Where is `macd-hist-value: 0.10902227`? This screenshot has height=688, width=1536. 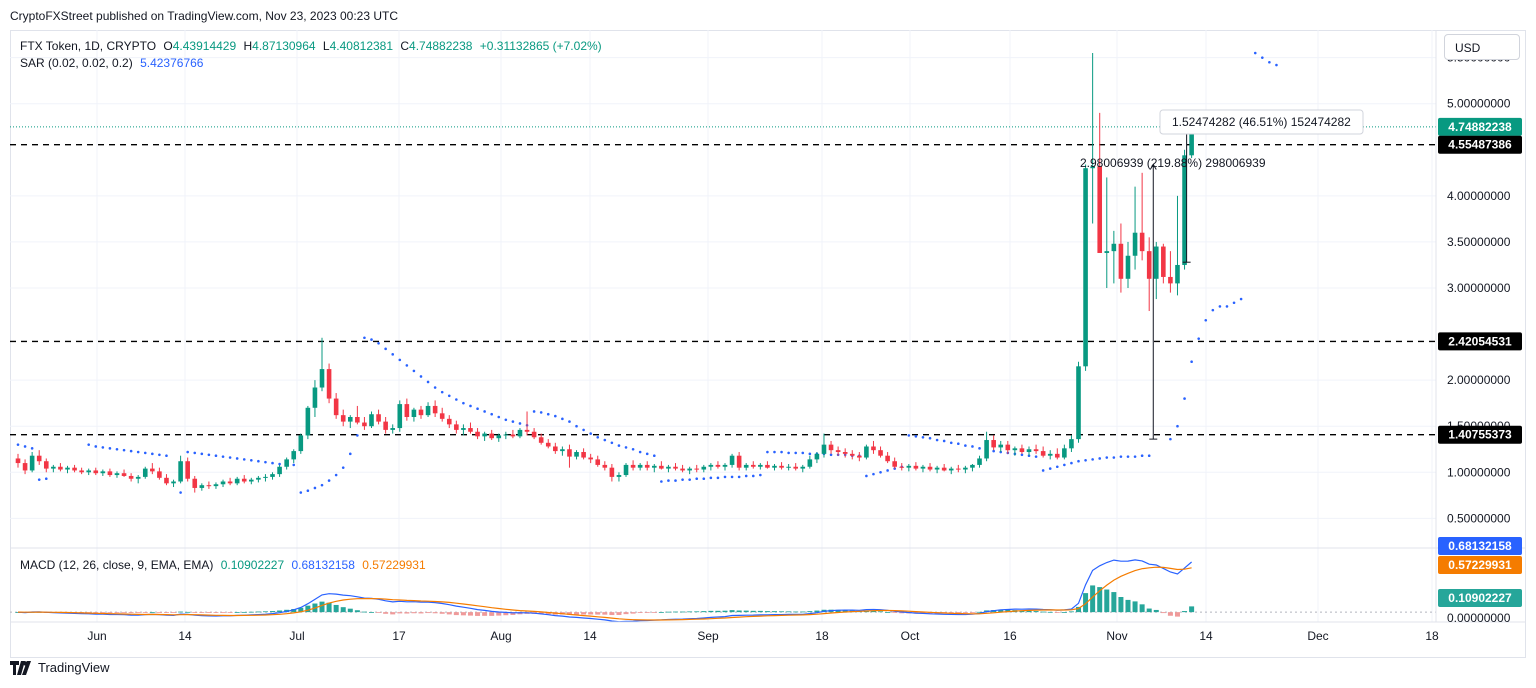 macd-hist-value: 0.10902227 is located at coordinates (252, 565).